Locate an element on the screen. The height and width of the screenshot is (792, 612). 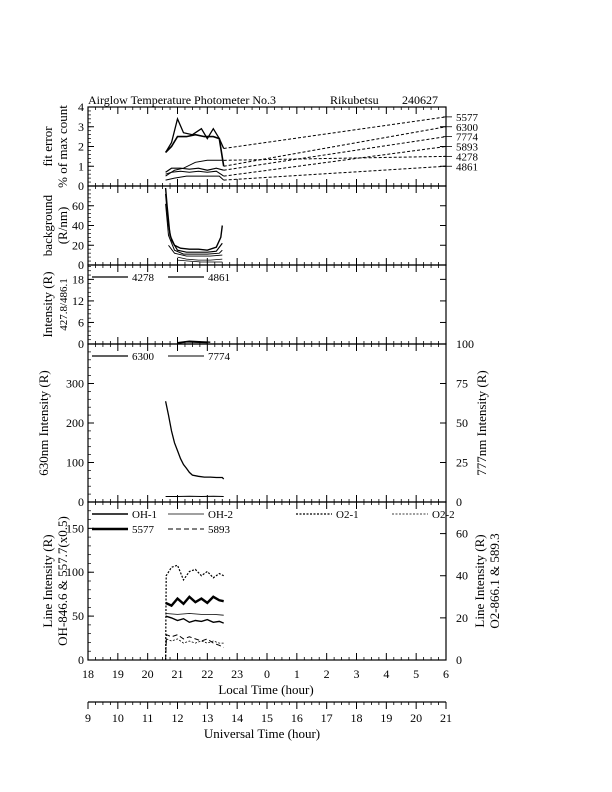
y-axis-label: Intensity (R) is located at coordinates (47, 304).